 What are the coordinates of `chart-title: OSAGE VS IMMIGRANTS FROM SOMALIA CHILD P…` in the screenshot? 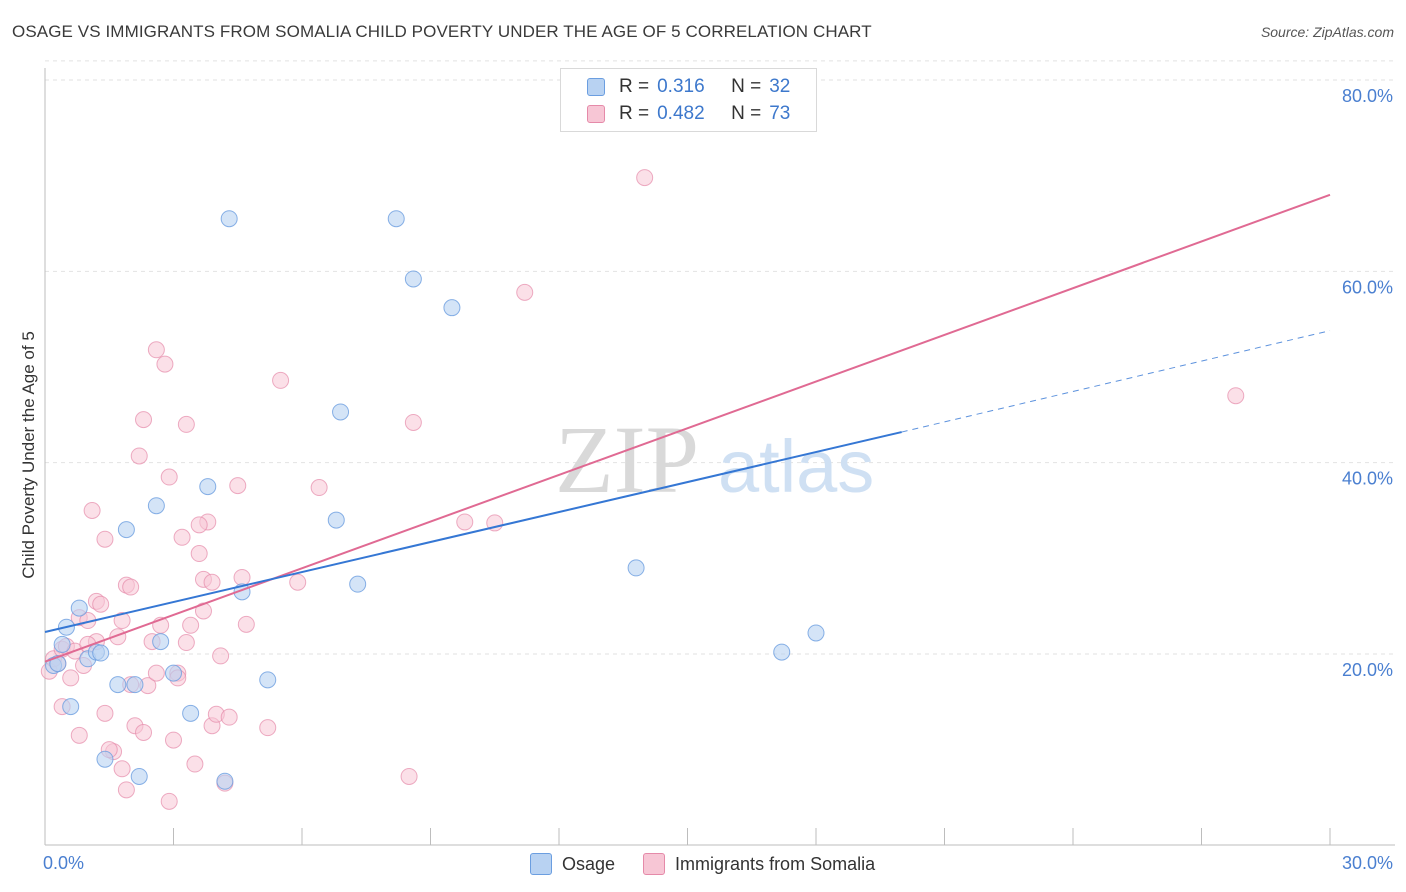 It's located at (442, 31).